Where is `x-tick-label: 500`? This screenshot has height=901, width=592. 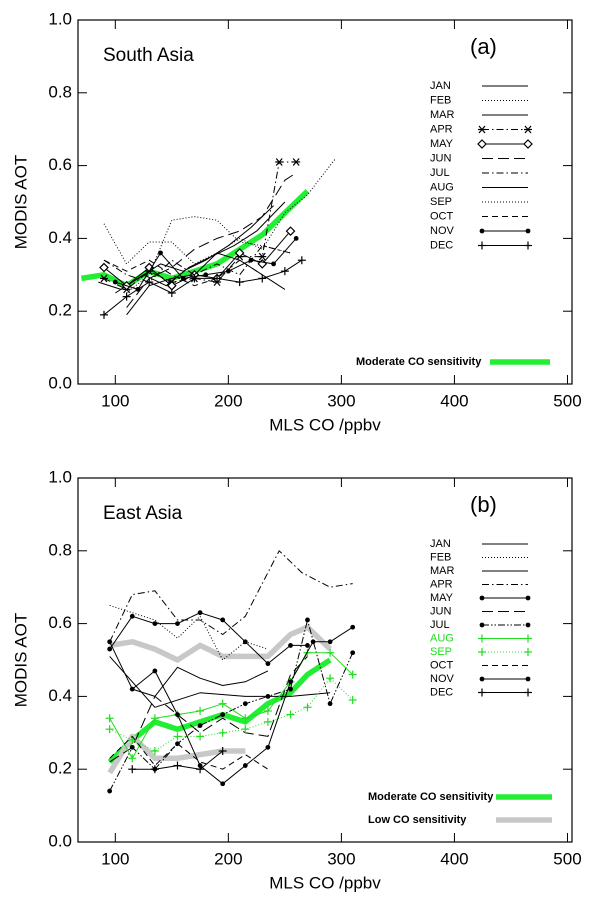
x-tick-label: 500 is located at coordinates (567, 858).